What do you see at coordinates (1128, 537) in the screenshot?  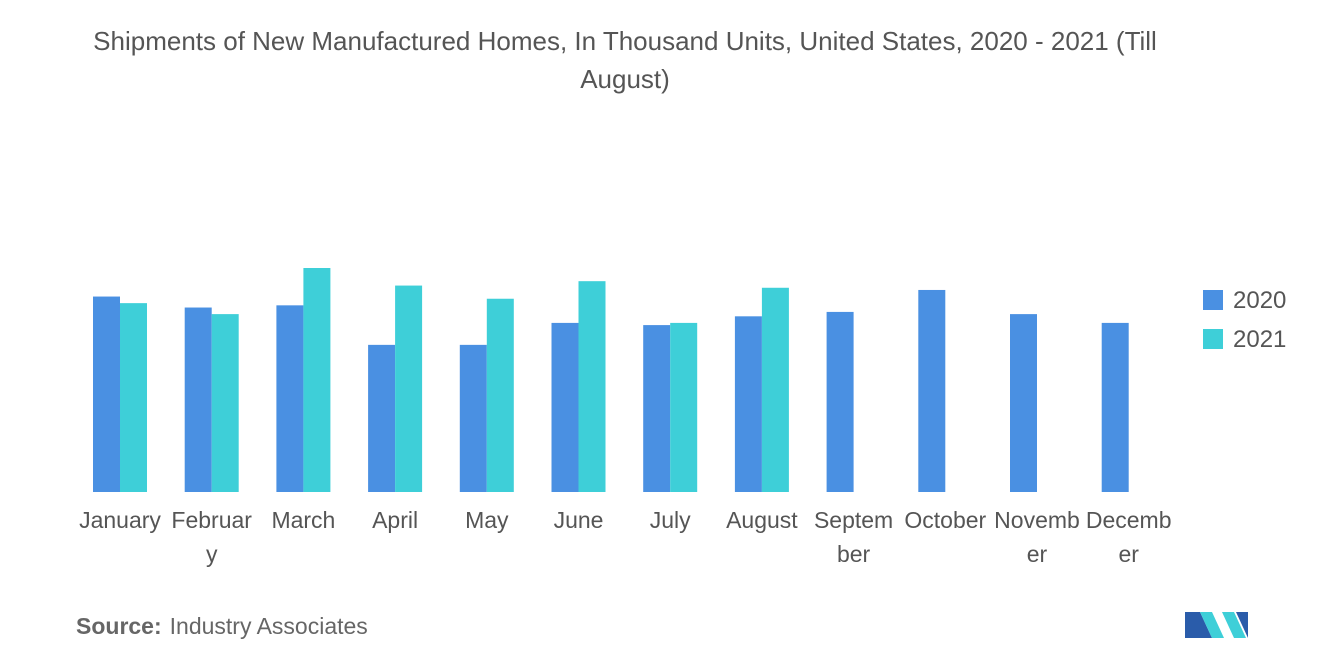 I see `x-tick-label: December` at bounding box center [1128, 537].